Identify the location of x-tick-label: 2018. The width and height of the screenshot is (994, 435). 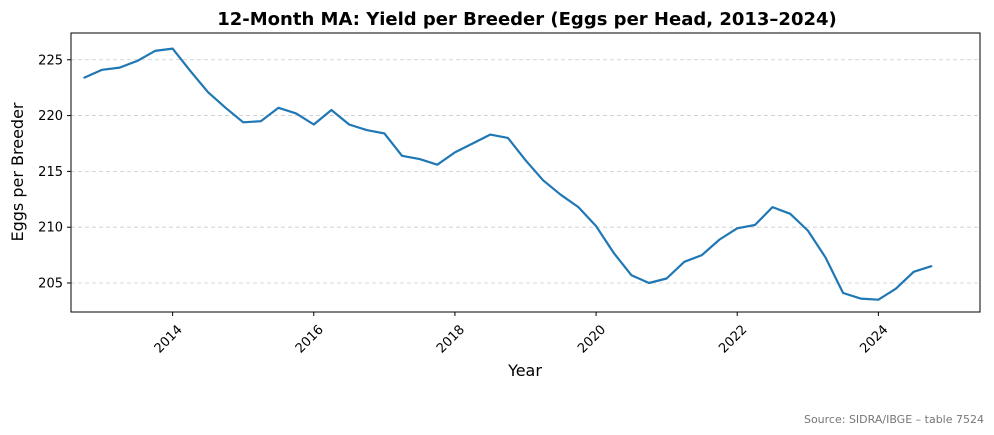
(451, 339).